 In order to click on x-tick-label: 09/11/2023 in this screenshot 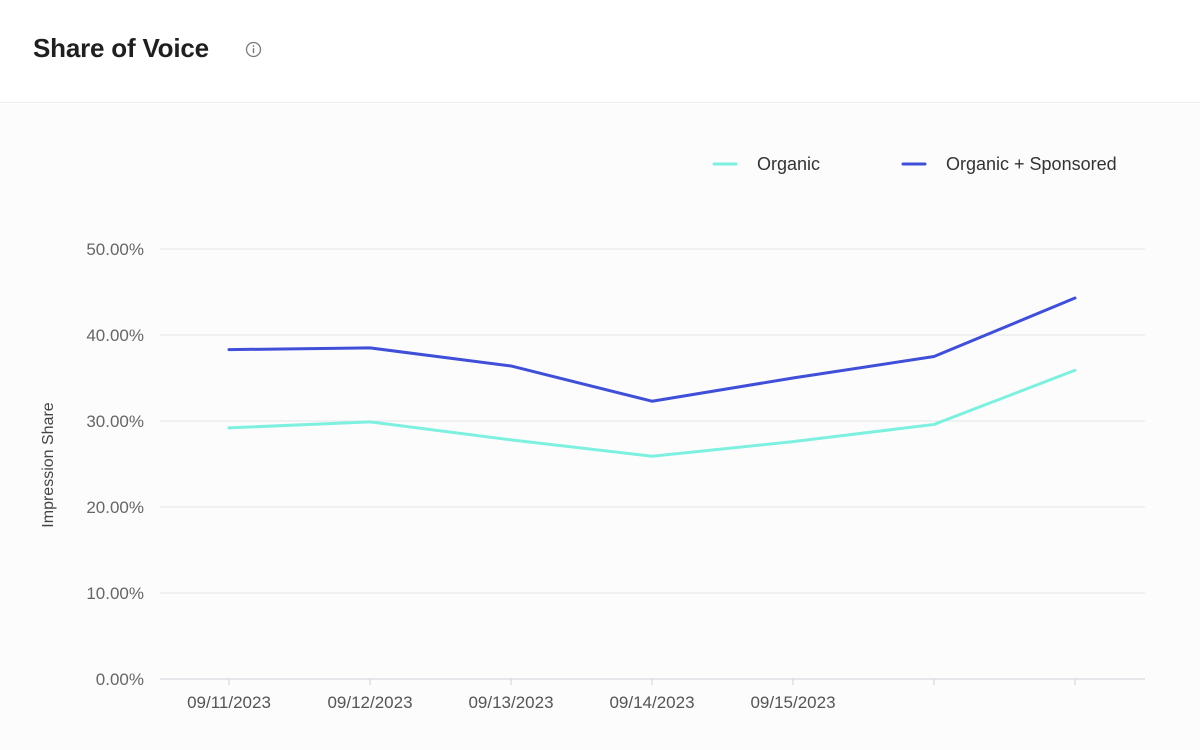, I will do `click(229, 702)`.